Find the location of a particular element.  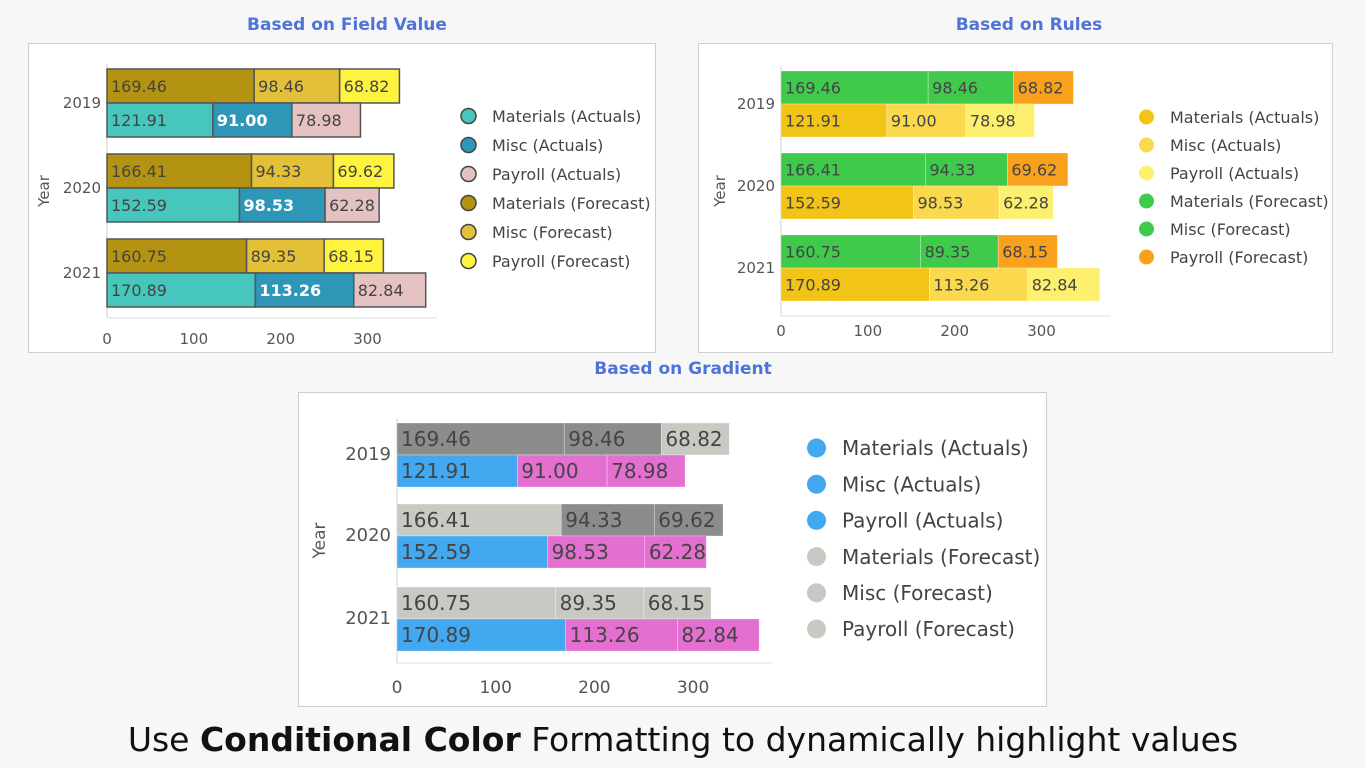

data-label: 113.26 is located at coordinates (605, 635).